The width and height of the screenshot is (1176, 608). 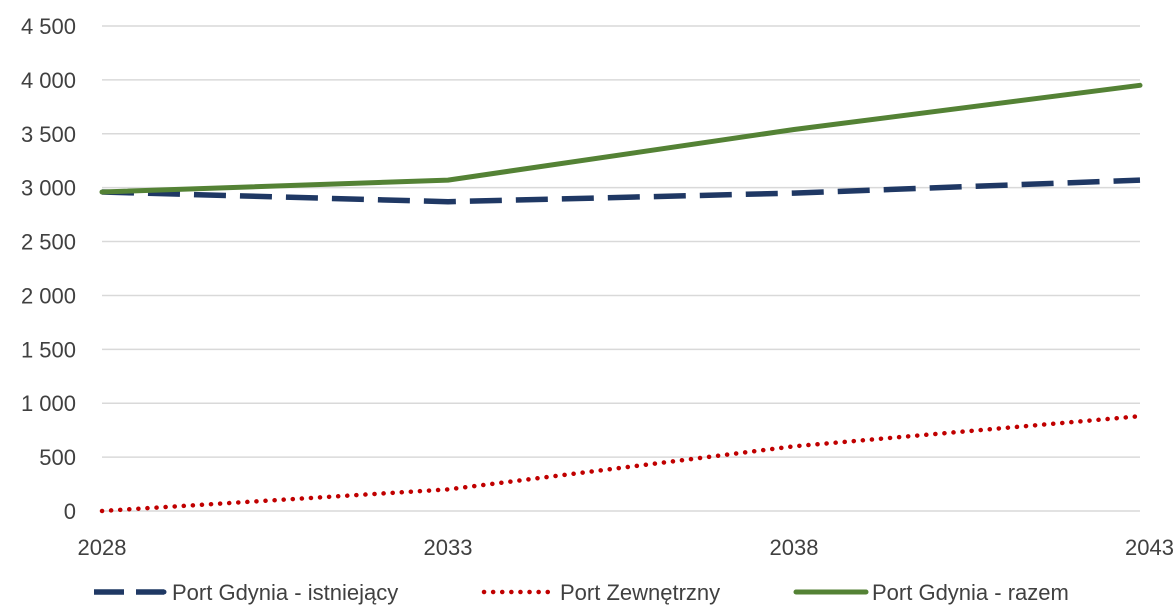 I want to click on x-tick-label: 2043, so click(x=1149, y=547).